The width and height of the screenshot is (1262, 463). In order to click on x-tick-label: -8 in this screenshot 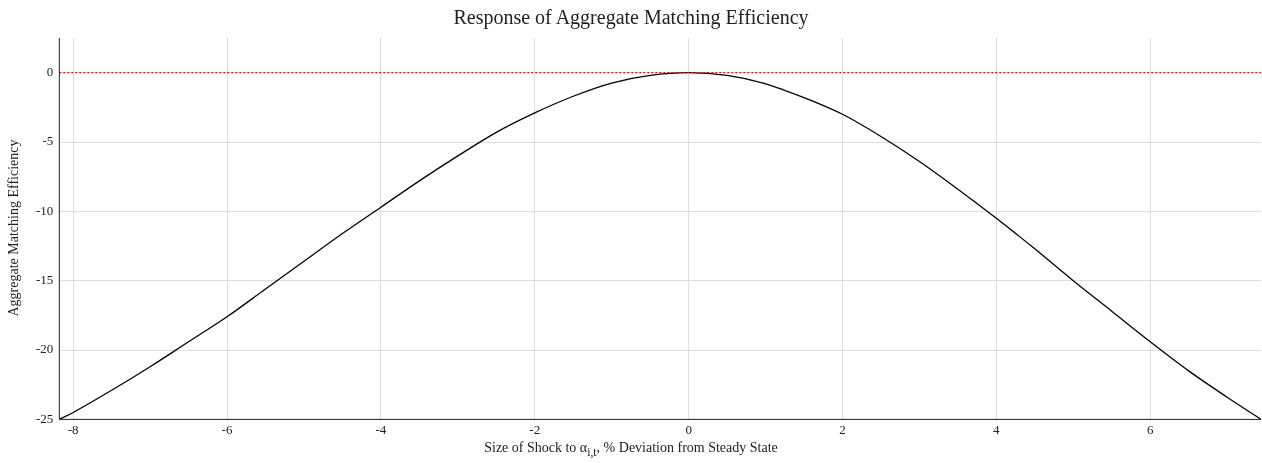, I will do `click(73, 429)`.